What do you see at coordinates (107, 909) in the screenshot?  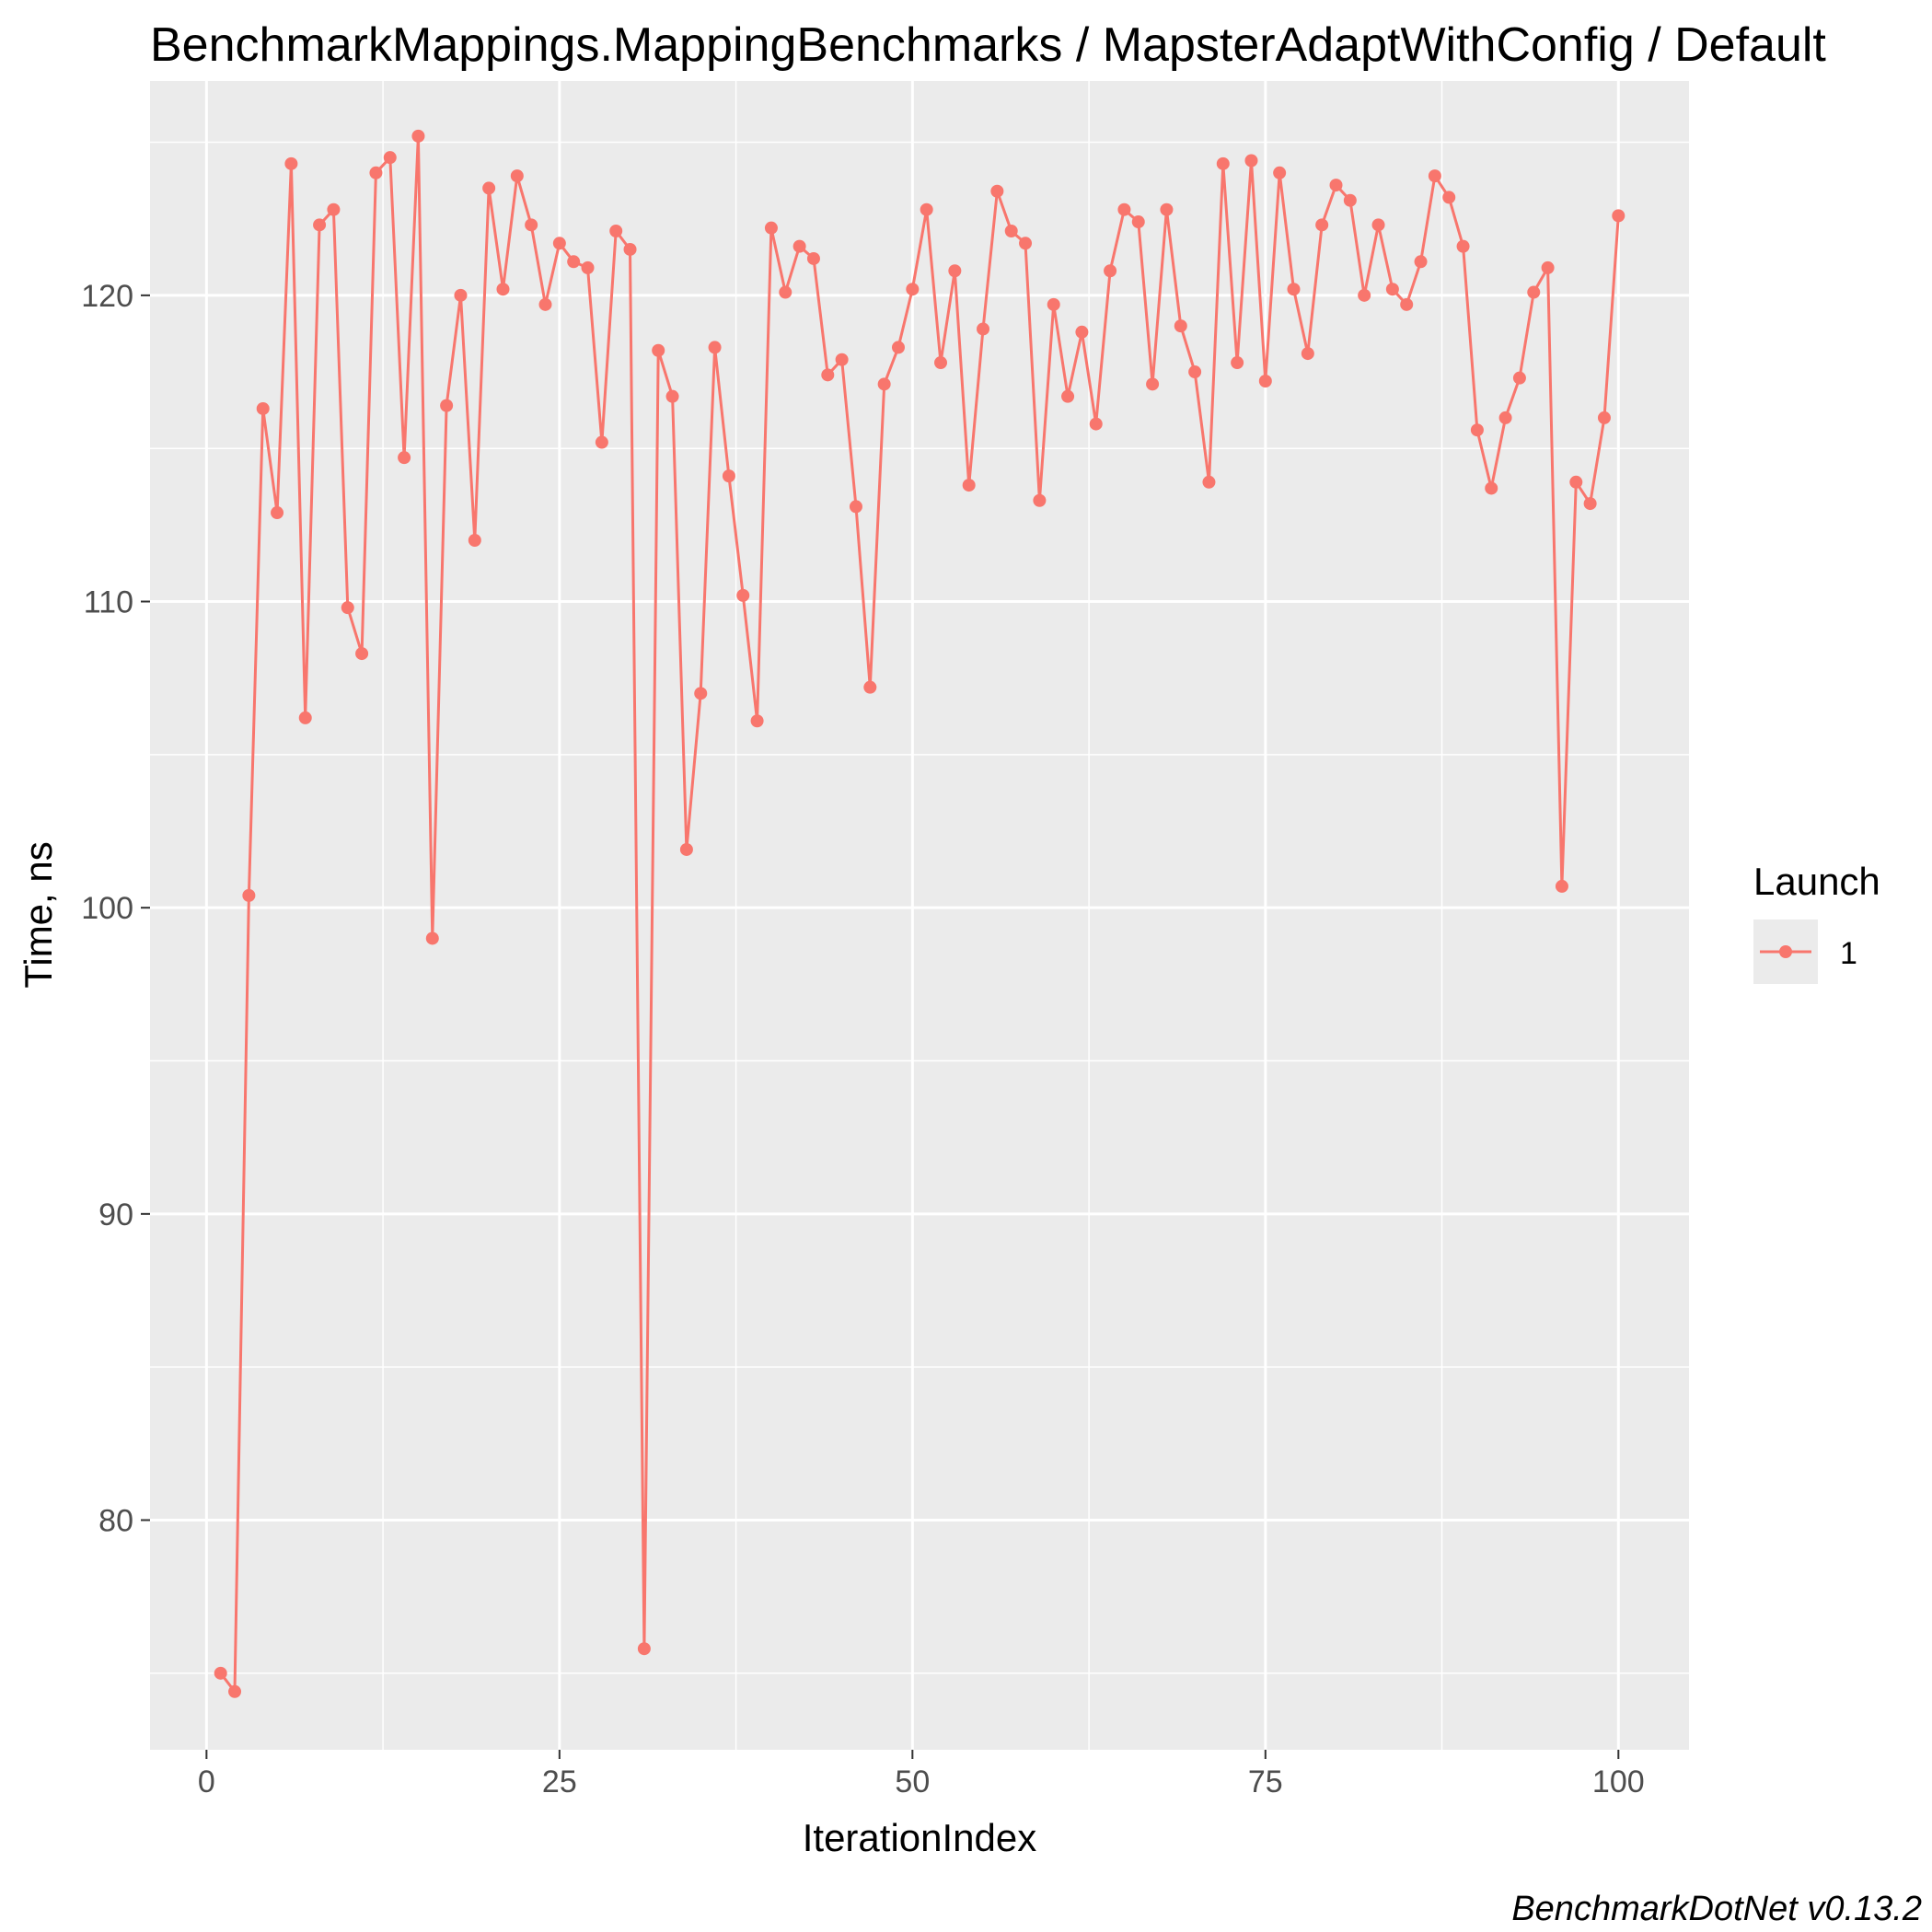 I see `y-tick-label: 100` at bounding box center [107, 909].